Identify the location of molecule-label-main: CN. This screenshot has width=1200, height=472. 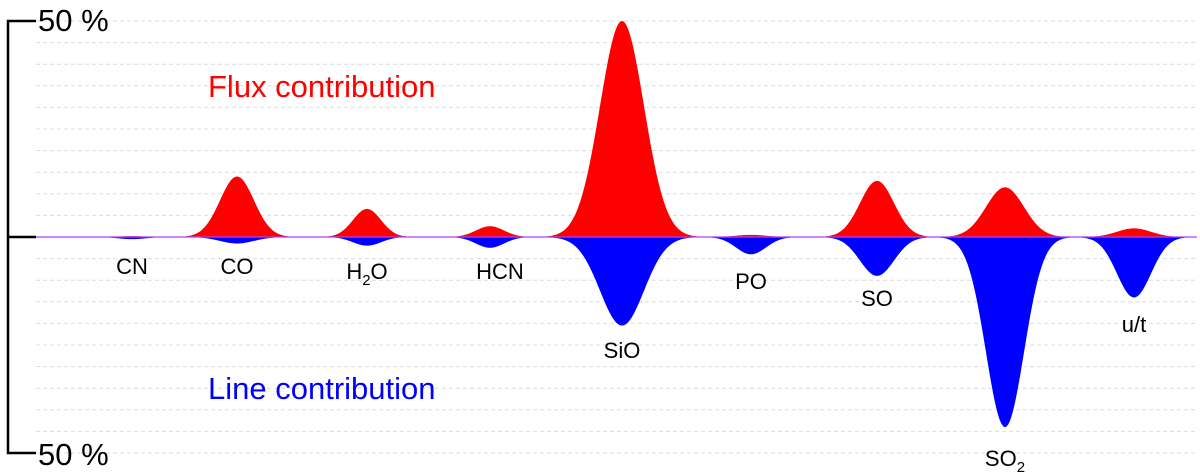
(132, 266).